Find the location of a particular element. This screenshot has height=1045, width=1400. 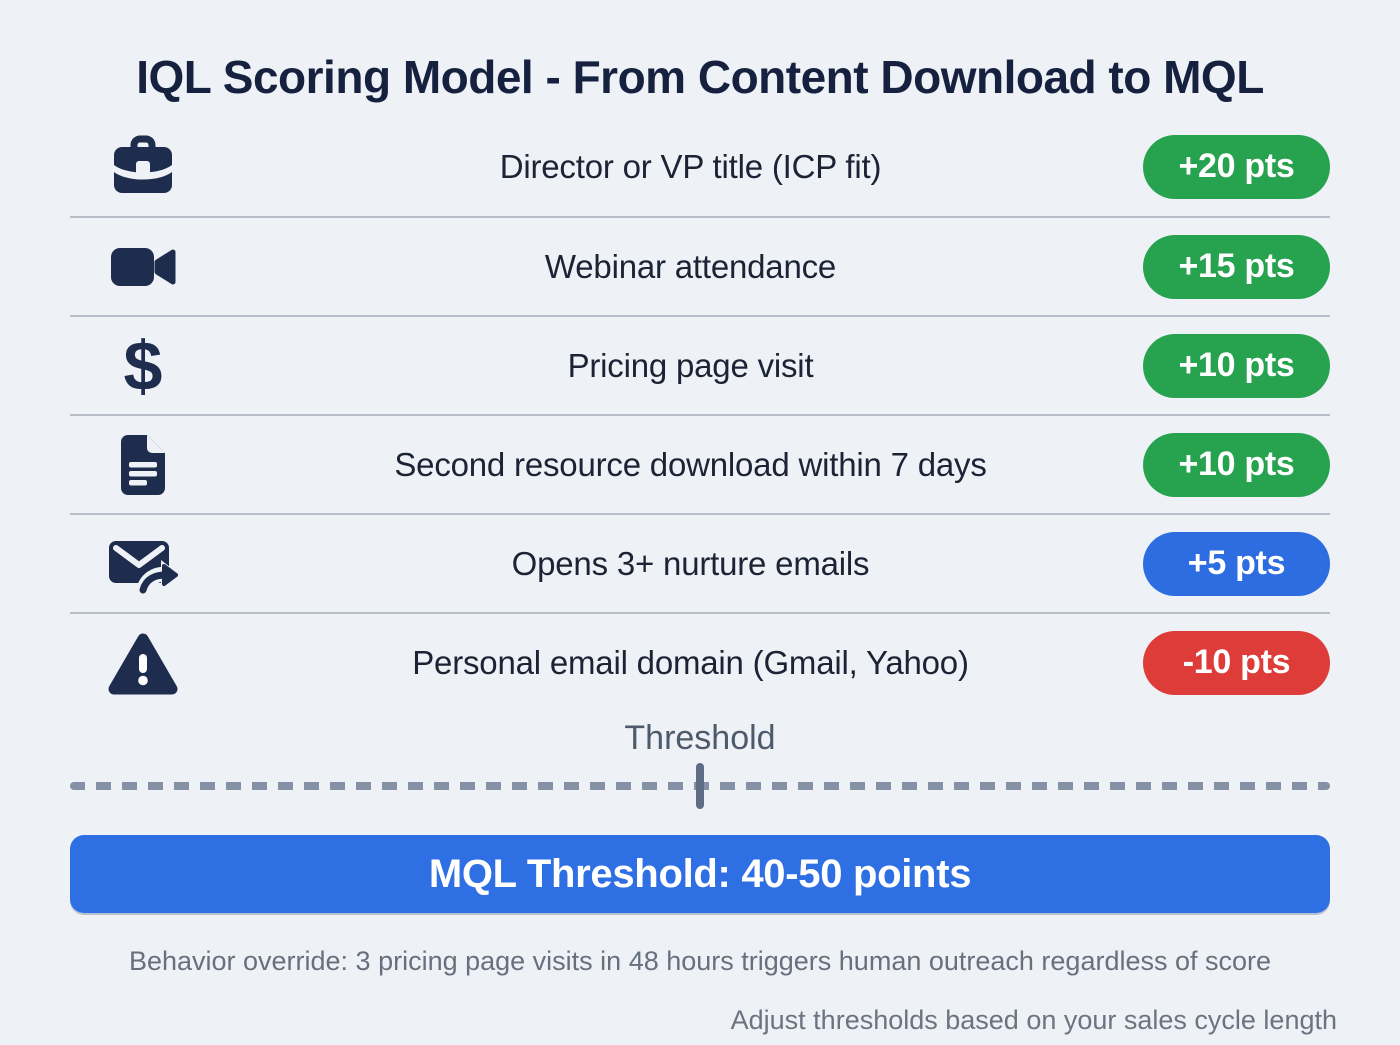

row-label: Opens 3+ nurture emails is located at coordinates (690, 563).